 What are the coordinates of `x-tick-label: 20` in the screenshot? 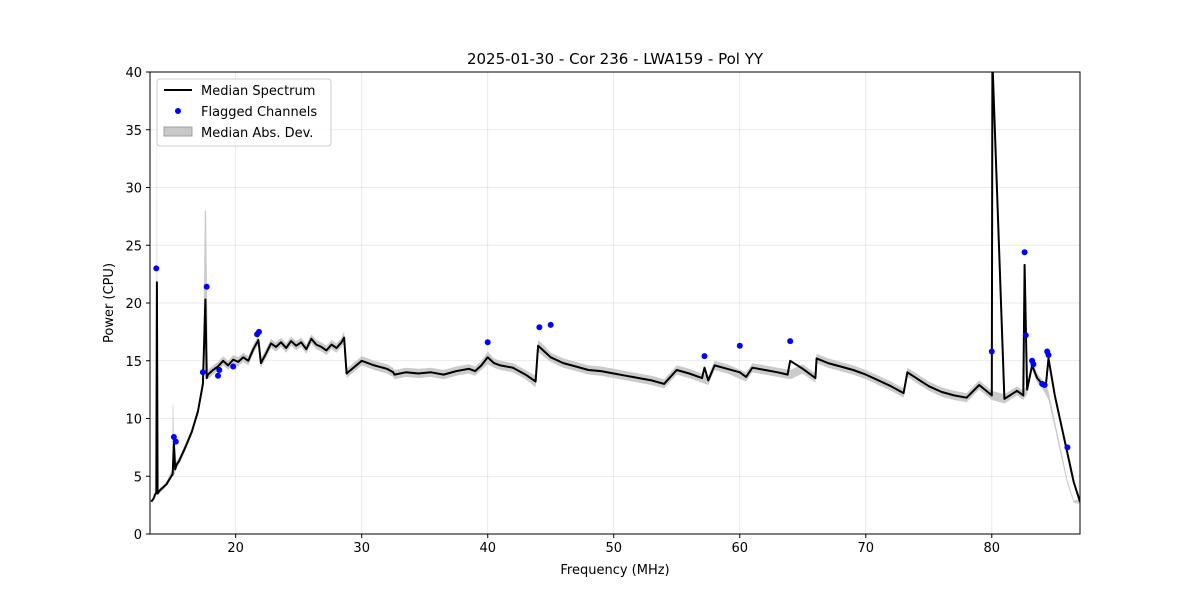 It's located at (235, 548).